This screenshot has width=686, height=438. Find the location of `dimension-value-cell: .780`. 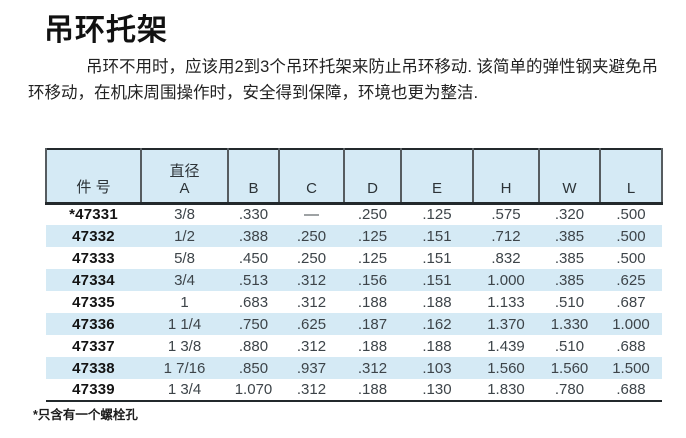

dimension-value-cell: .780 is located at coordinates (569, 389).